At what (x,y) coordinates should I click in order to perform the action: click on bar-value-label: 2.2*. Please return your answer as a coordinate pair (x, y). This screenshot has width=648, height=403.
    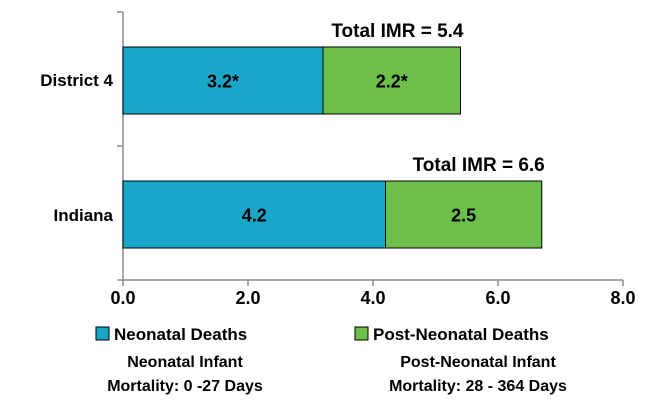
    Looking at the image, I should click on (392, 82).